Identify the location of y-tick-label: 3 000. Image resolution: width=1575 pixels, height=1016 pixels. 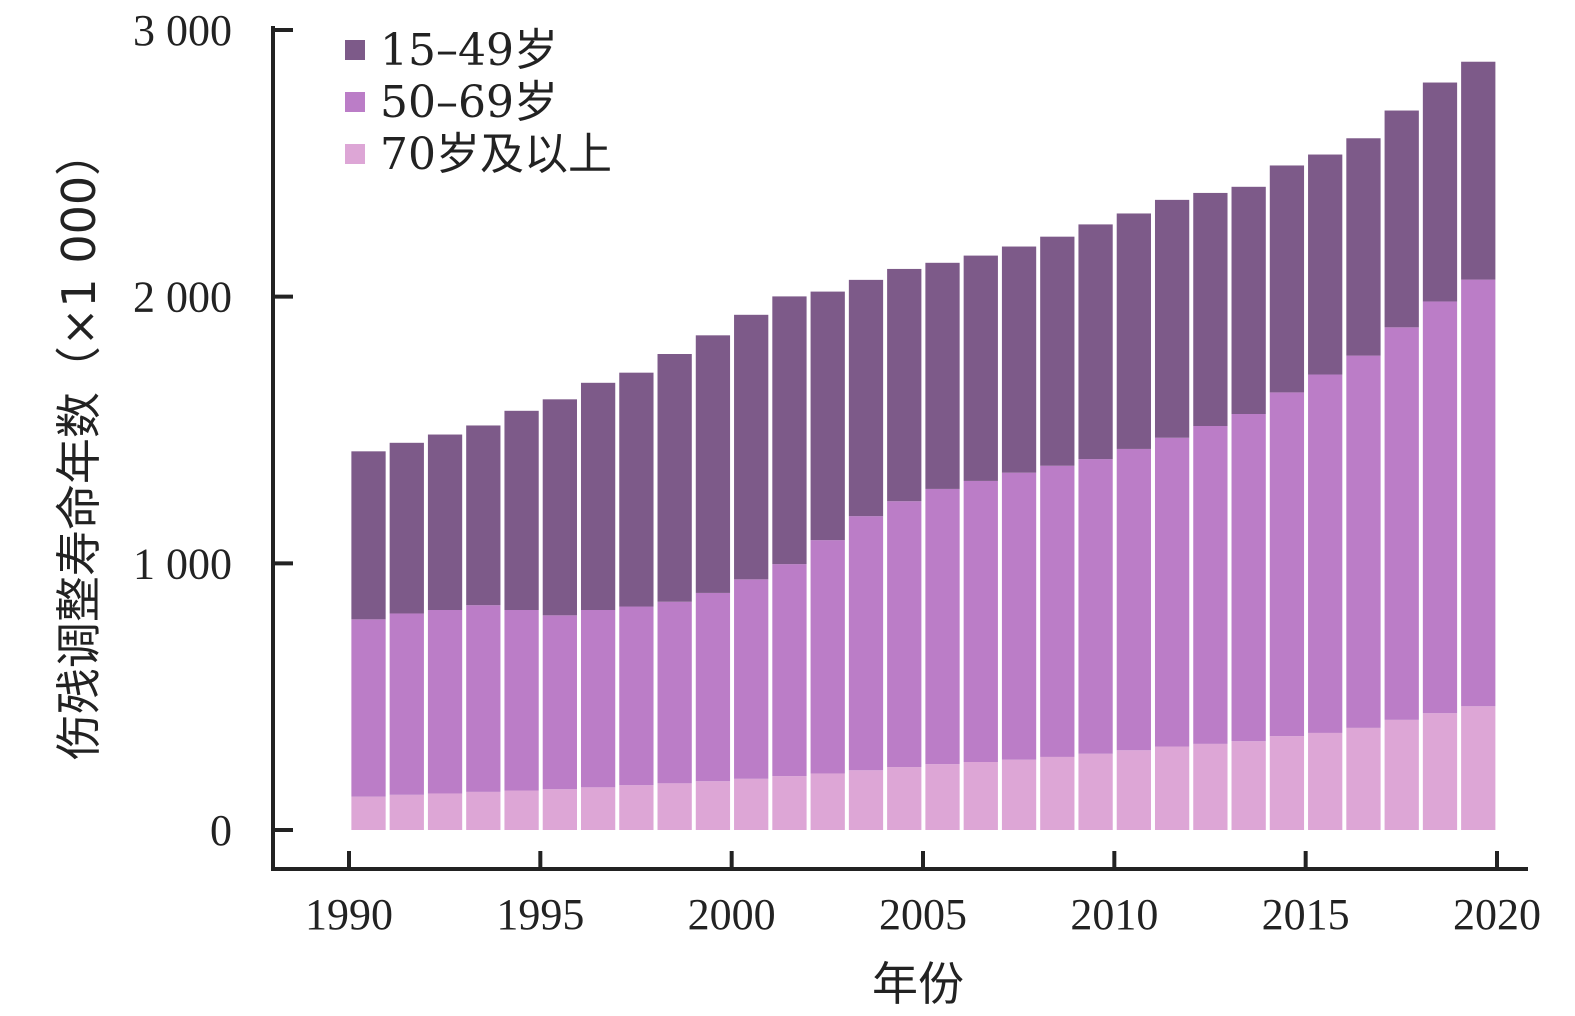
(182, 30).